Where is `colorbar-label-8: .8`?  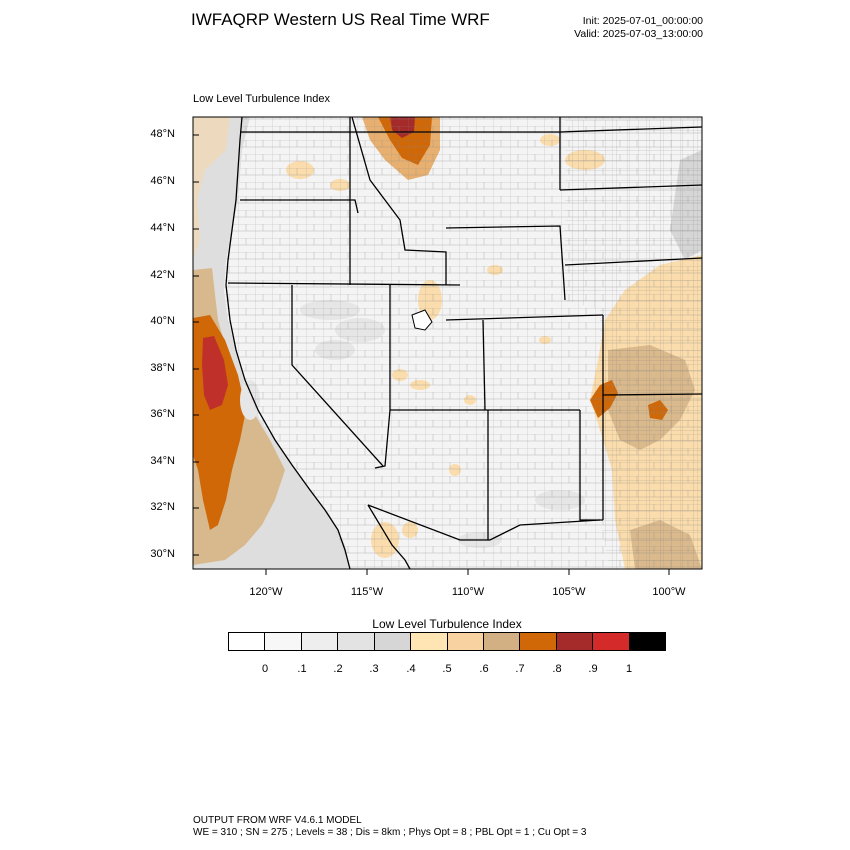
colorbar-label-8: .8 is located at coordinates (557, 669).